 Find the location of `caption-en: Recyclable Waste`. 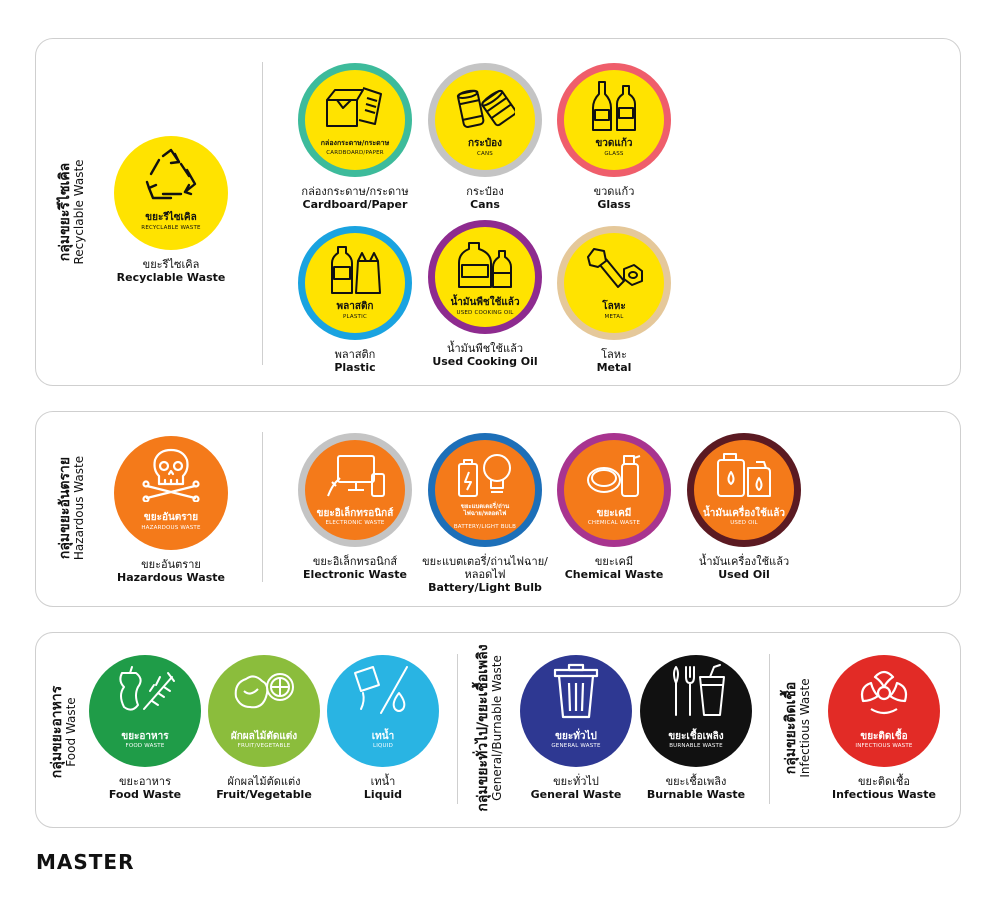

caption-en: Recyclable Waste is located at coordinates (171, 278).